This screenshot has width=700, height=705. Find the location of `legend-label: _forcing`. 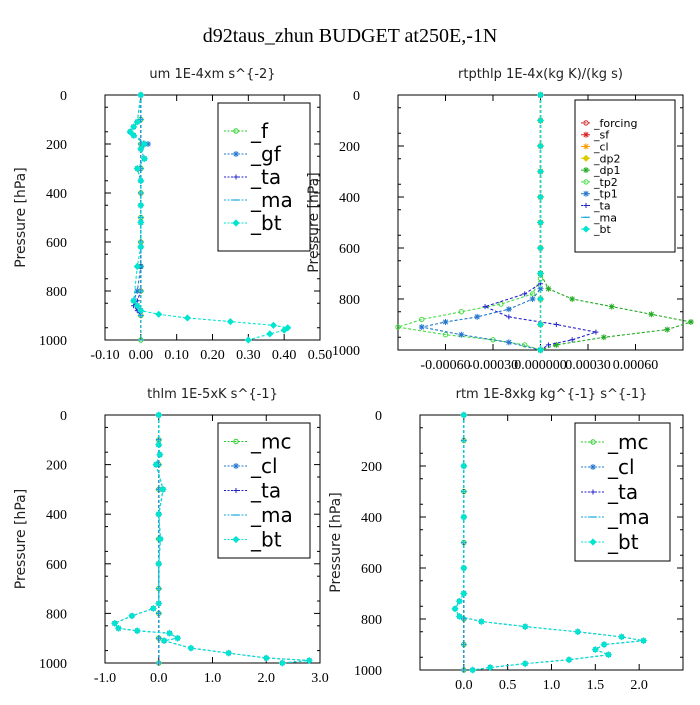

legend-label: _forcing is located at coordinates (615, 123).